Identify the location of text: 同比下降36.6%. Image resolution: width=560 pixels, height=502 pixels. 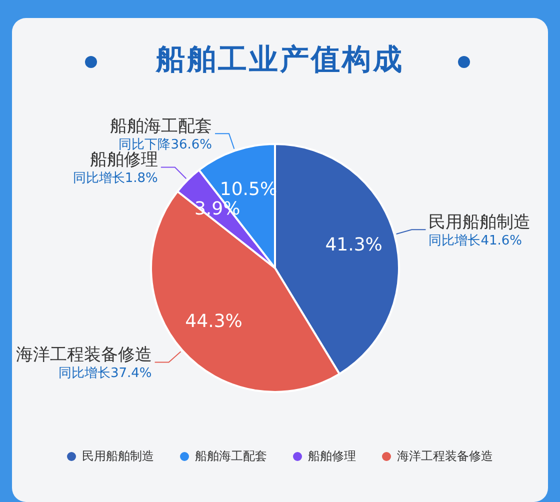
(165, 145).